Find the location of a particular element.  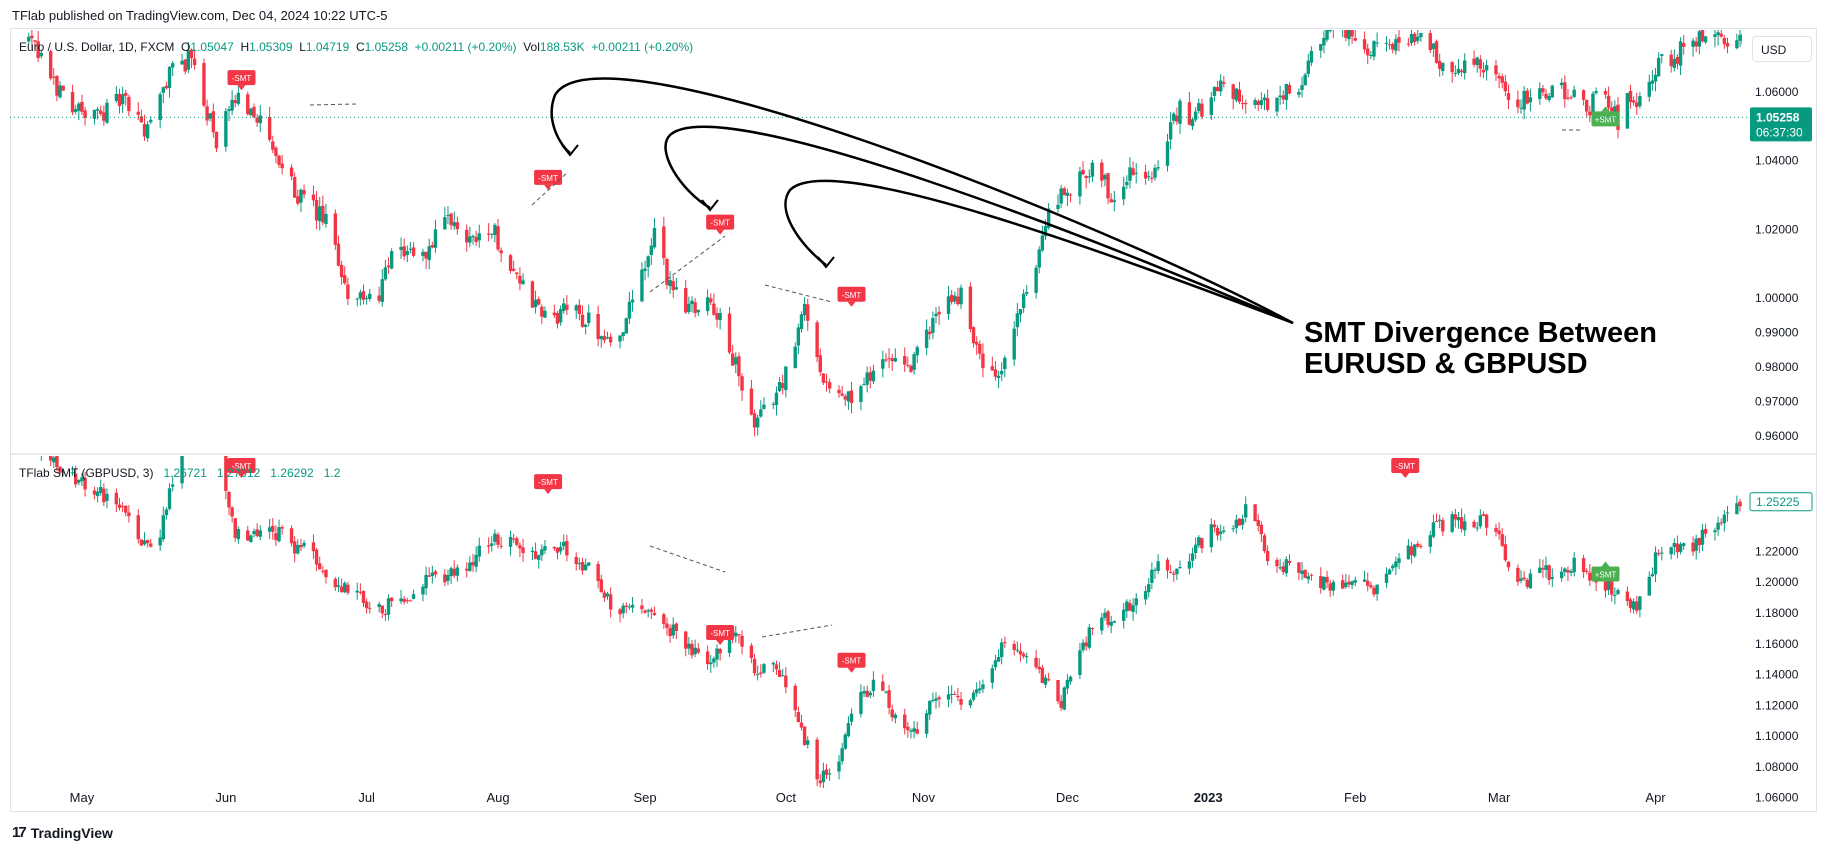

time-axis-label: 2023 is located at coordinates (1208, 797).